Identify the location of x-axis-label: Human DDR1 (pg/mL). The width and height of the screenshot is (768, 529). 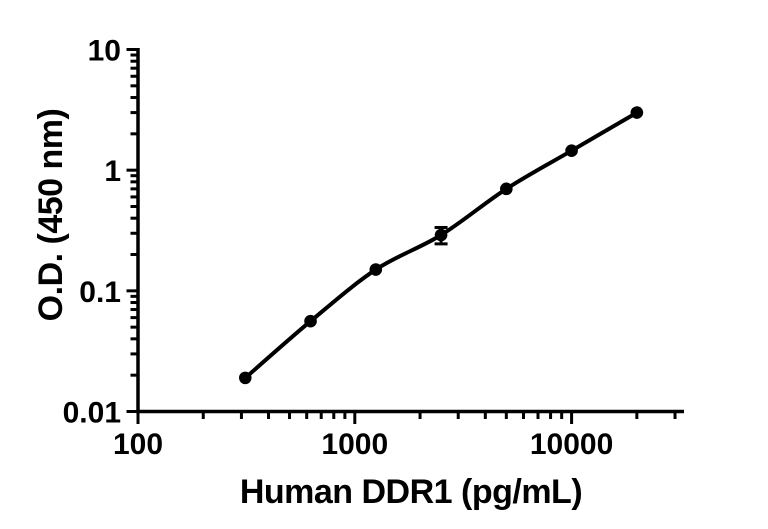
(411, 492).